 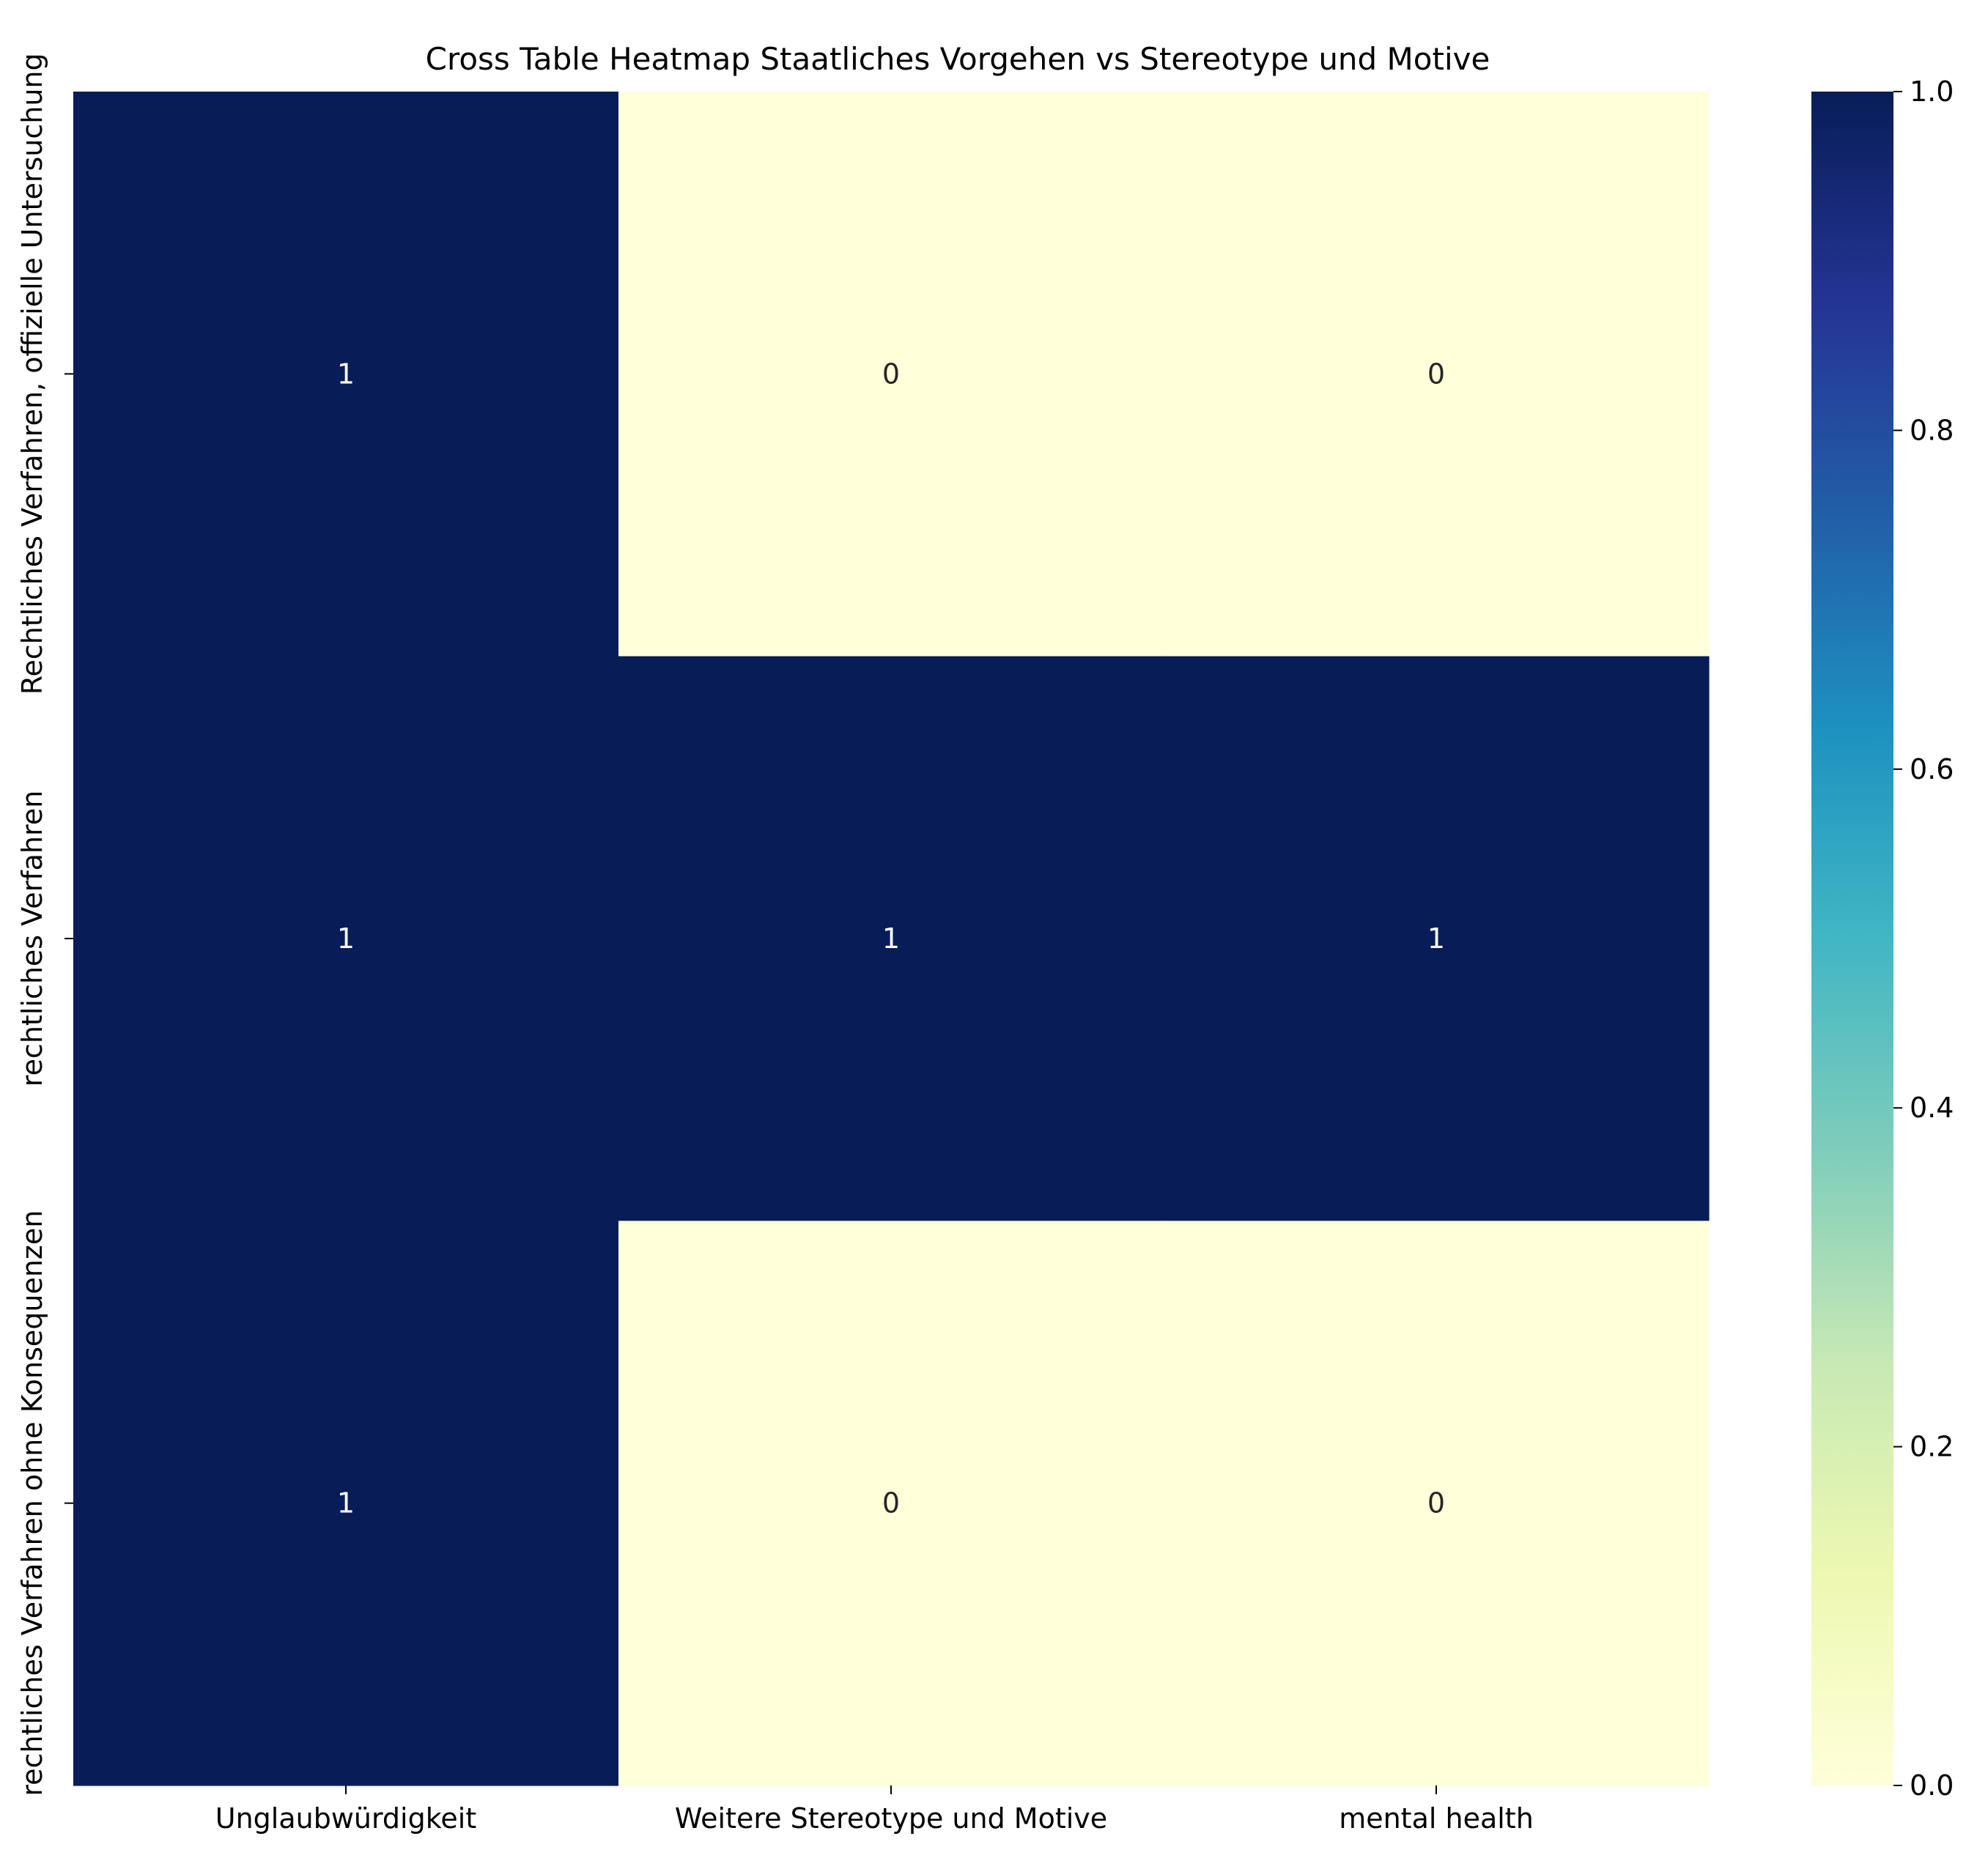 I want to click on y-tick-label: rechtliches Verfahren, so click(x=32, y=939).